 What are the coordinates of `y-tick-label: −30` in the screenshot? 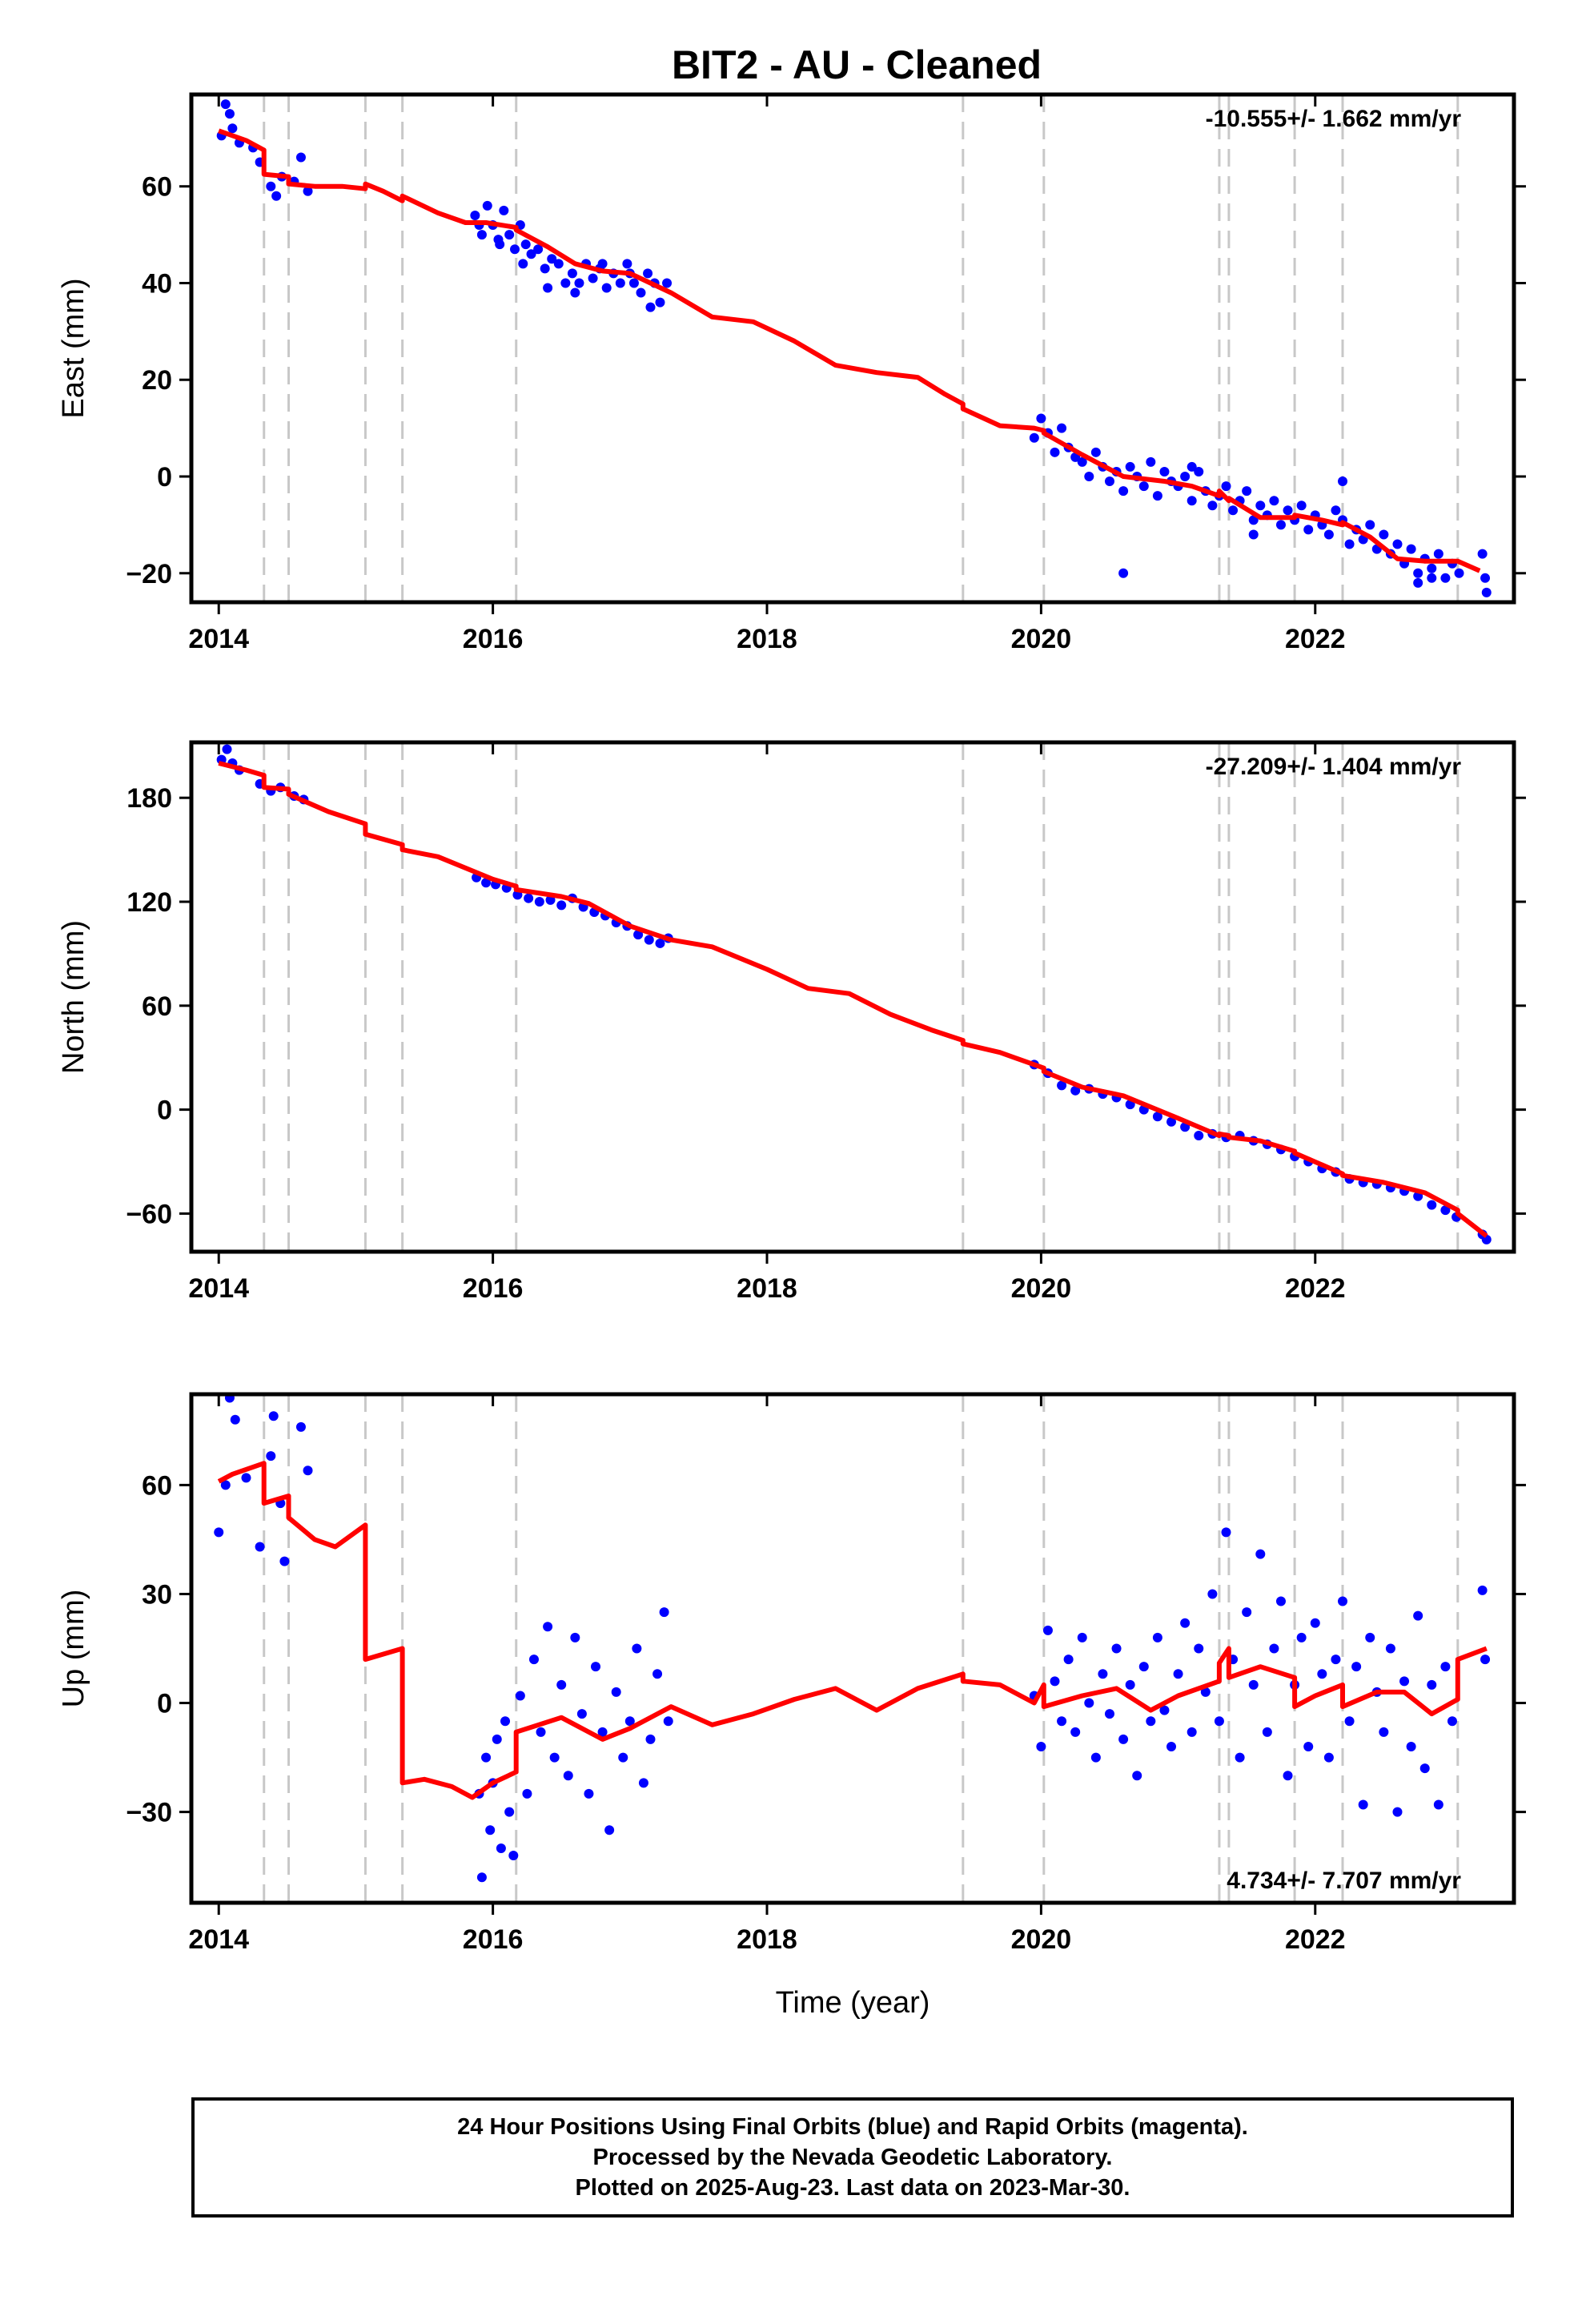 It's located at (149, 1813).